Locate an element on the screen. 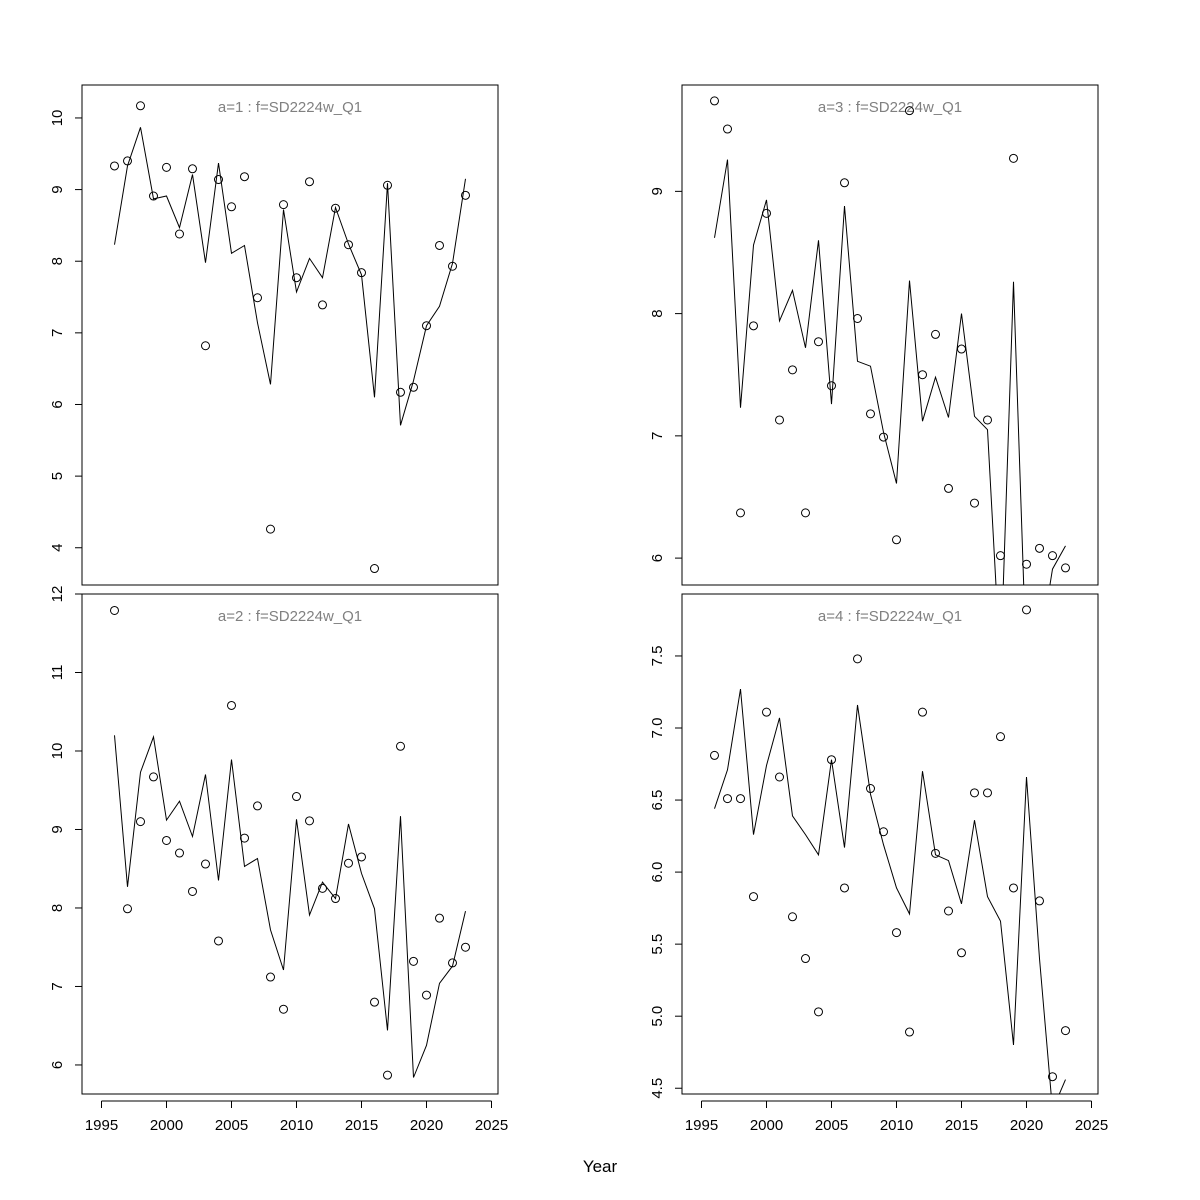 This screenshot has width=1200, height=1200. panel-title: a=2 : f=SD2224w_Q1 is located at coordinates (290, 616).